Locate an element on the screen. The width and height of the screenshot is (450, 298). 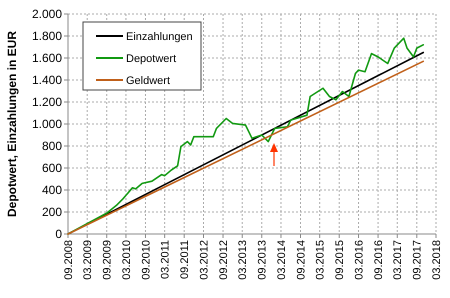
y-tick-label: 0 is located at coordinates (58, 234).